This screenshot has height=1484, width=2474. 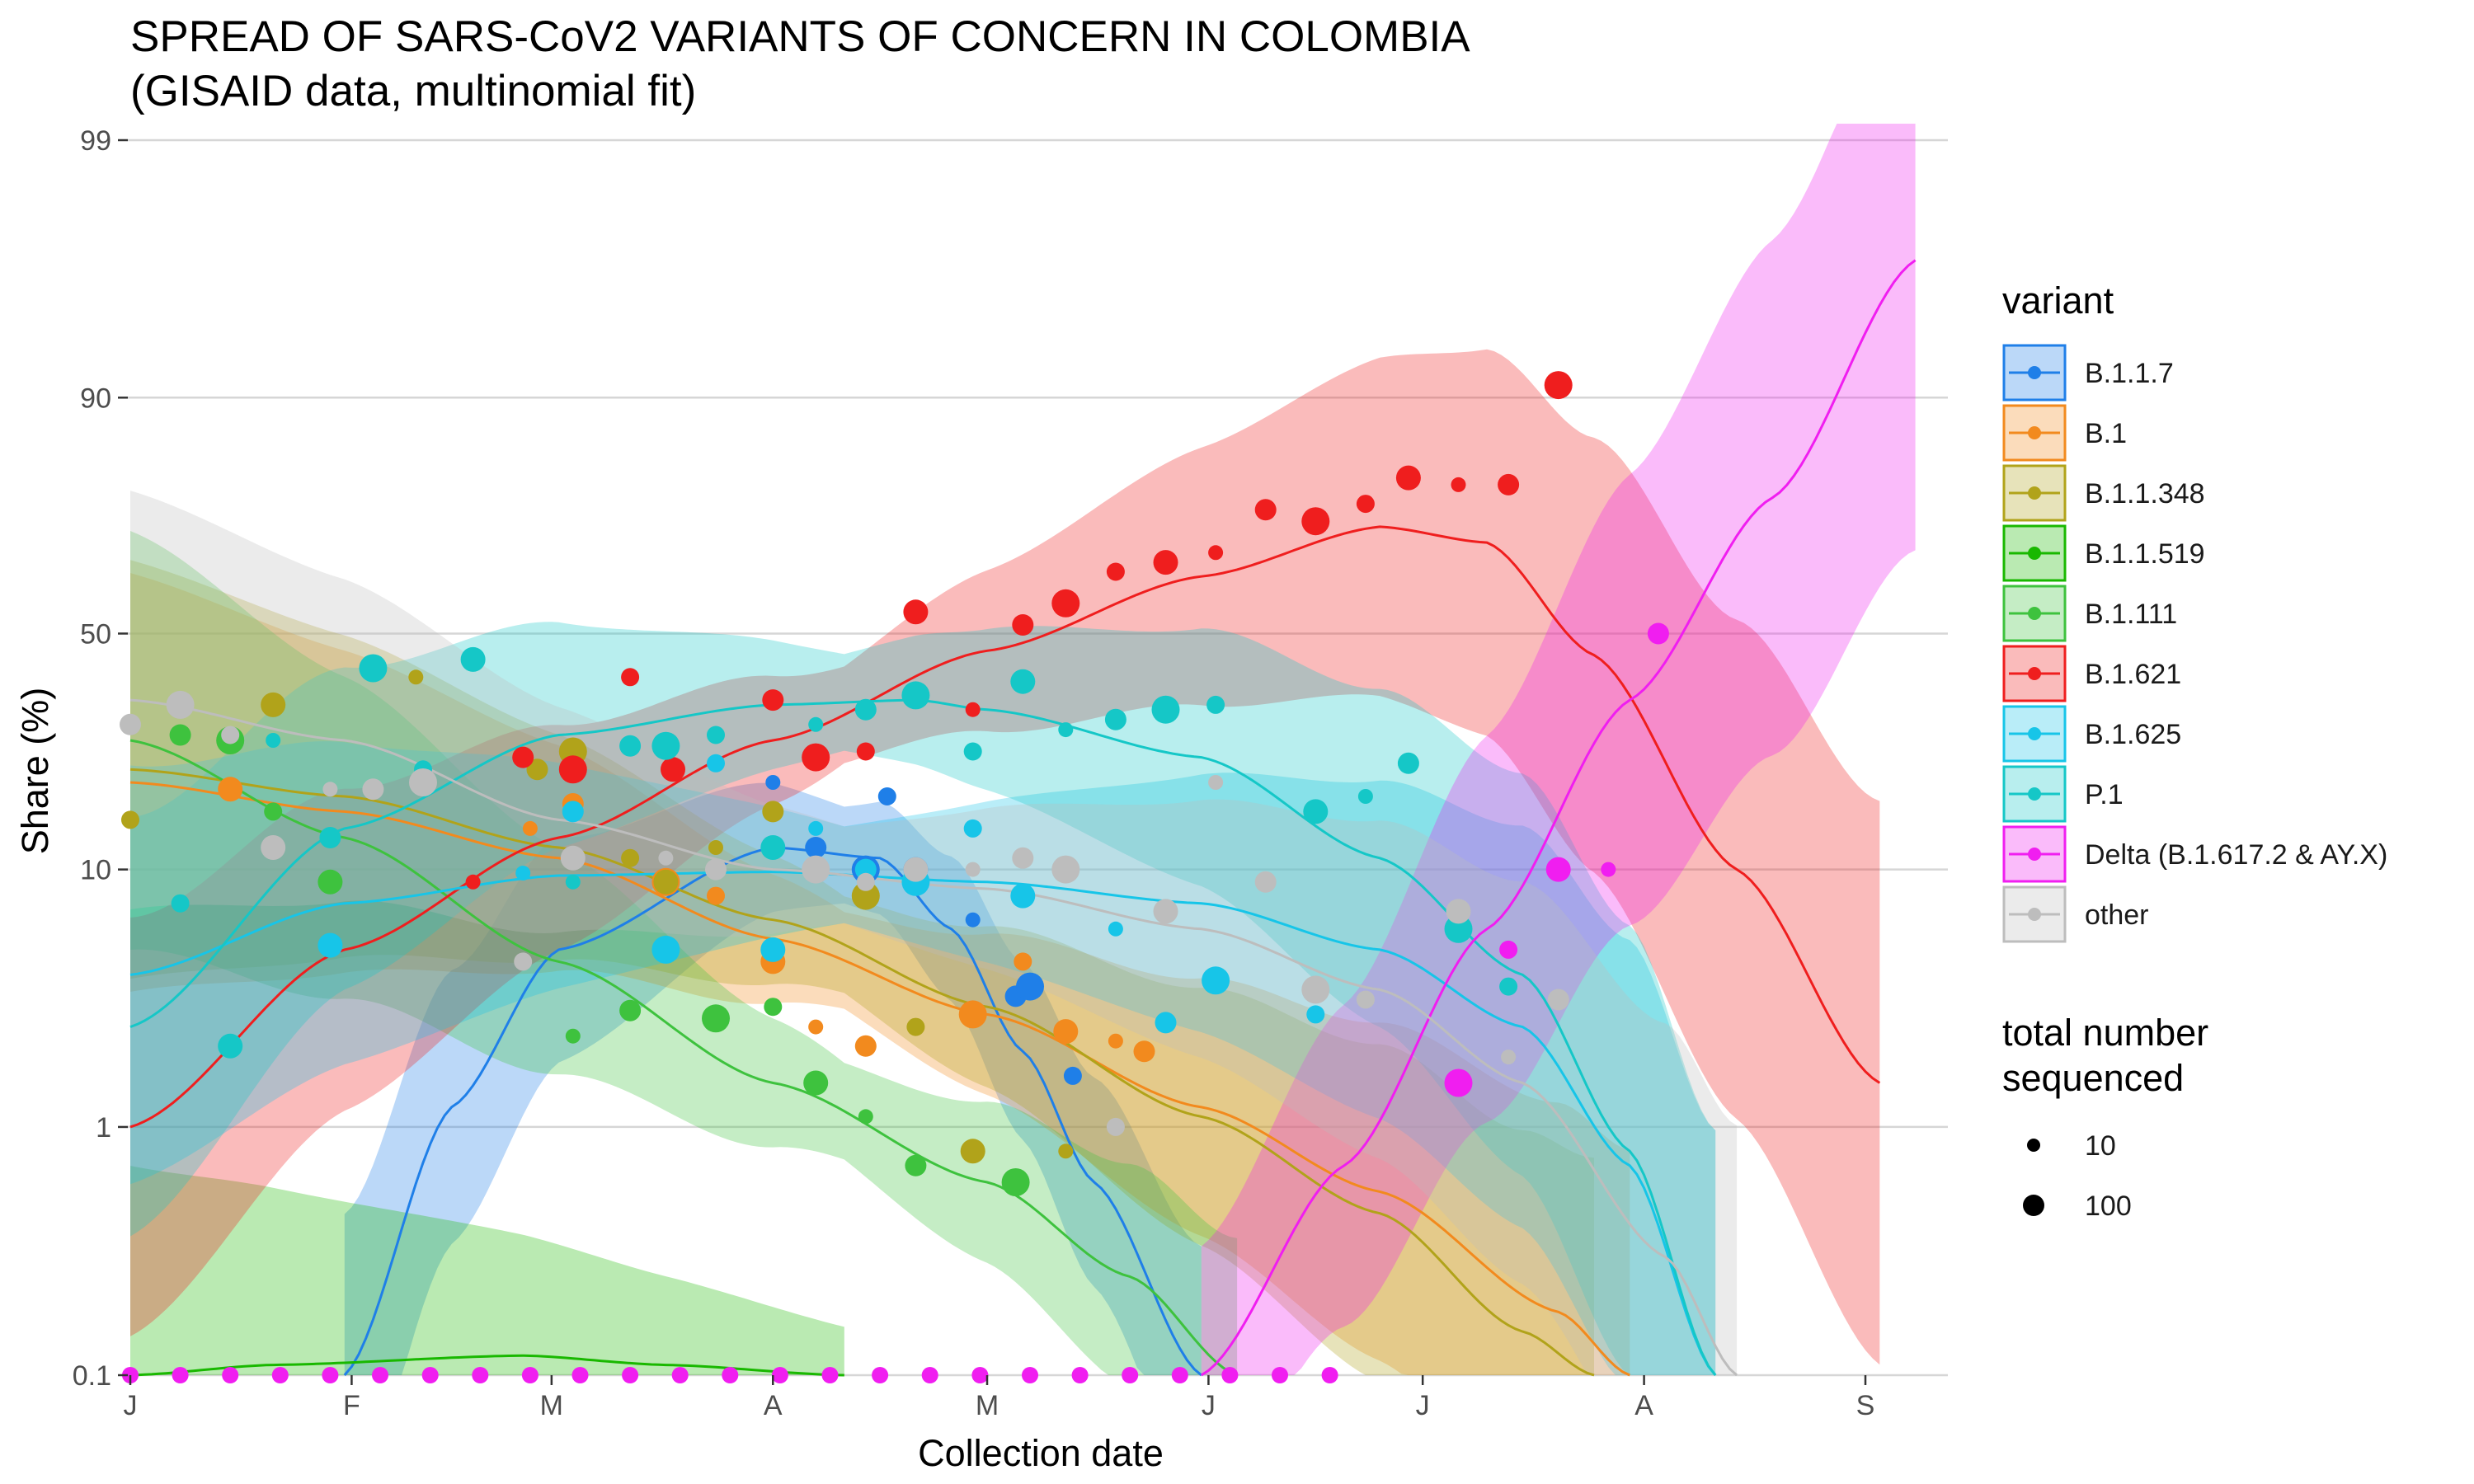 I want to click on legend-label-0: B.1.1.7, so click(x=2129, y=373).